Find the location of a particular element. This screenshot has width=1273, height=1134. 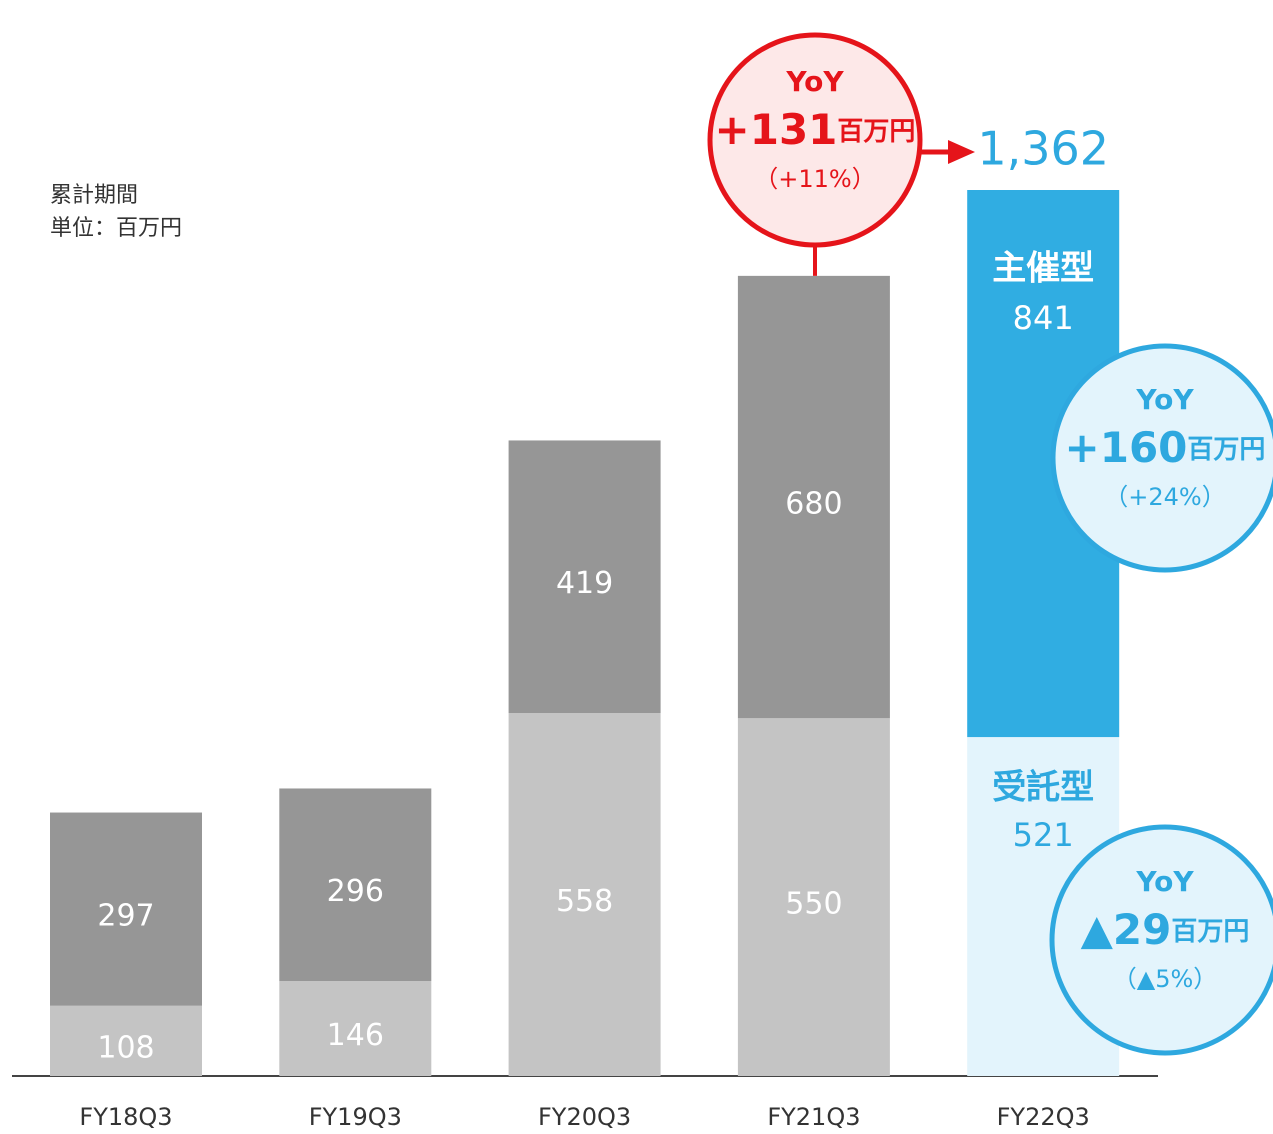

value-label: 108 is located at coordinates (125, 1047).